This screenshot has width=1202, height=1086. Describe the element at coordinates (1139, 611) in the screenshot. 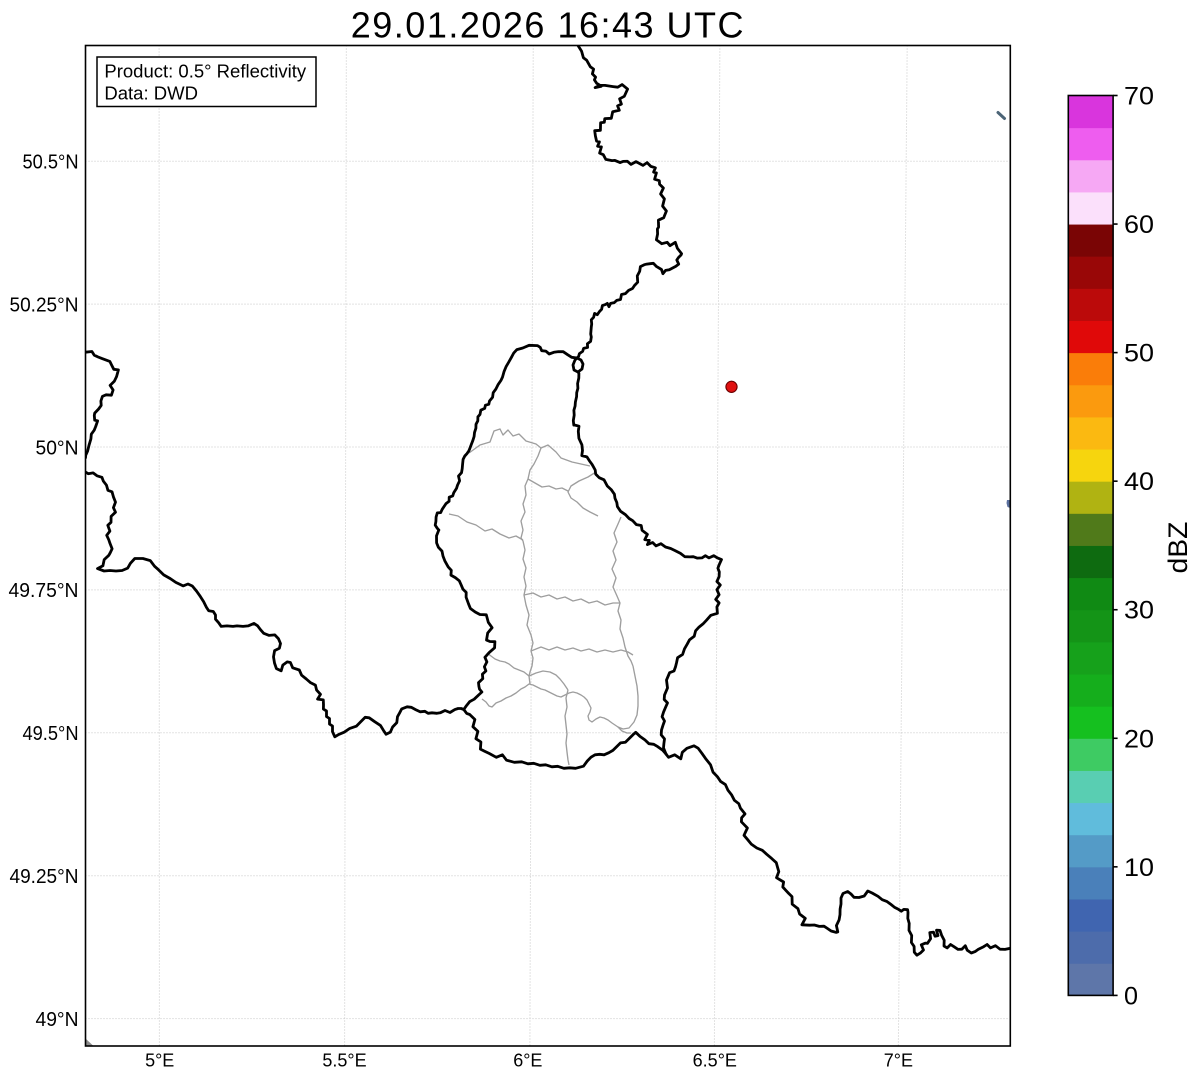

I see `svg-text: 30` at that location.